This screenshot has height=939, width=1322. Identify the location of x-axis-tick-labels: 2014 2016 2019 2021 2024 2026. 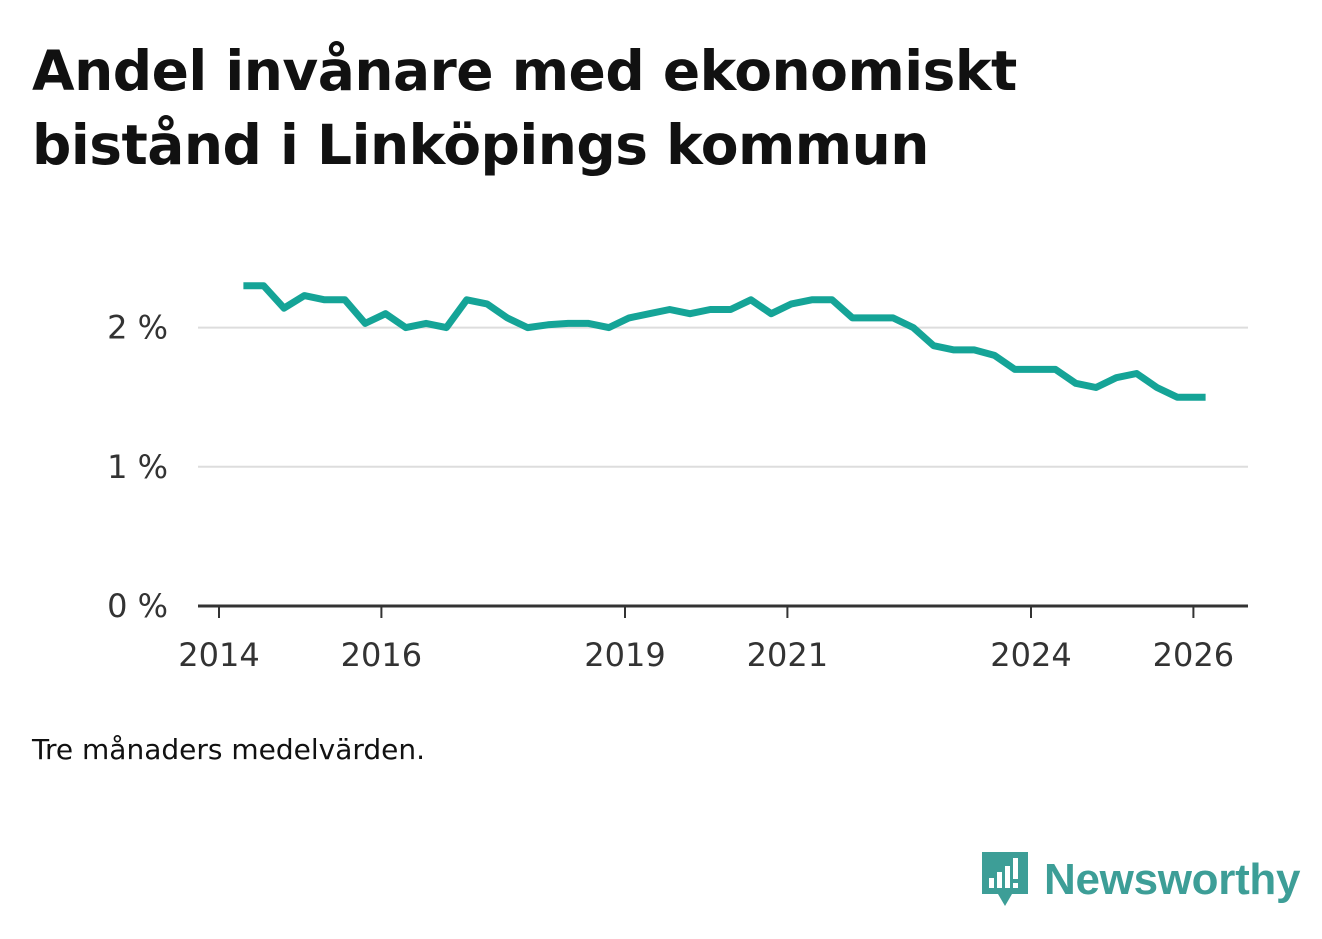
(706, 655).